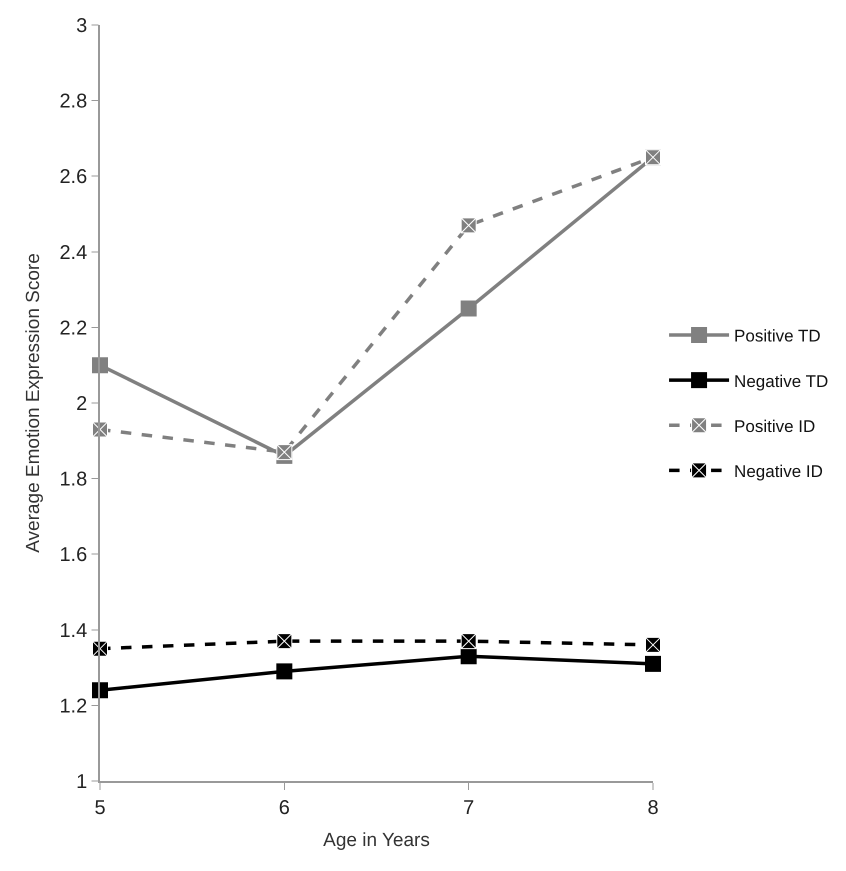  Describe the element at coordinates (100, 807) in the screenshot. I see `x-tick-label: 5` at that location.